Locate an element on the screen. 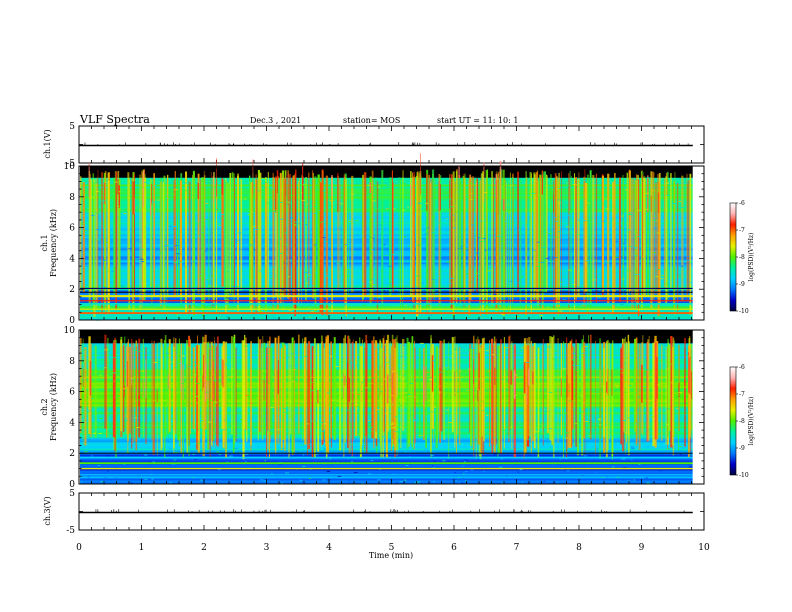 This screenshot has height=612, width=792. narrowband-line is located at coordinates (386, 458).